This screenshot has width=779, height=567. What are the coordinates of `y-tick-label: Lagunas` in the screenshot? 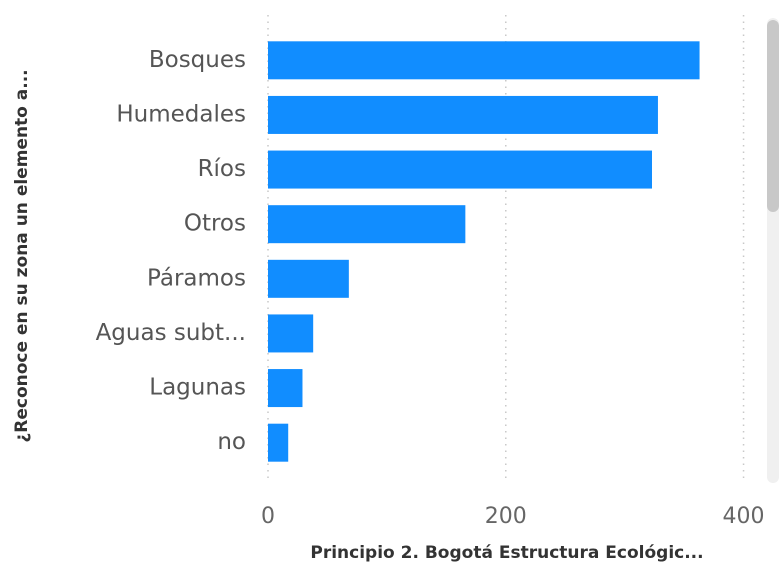 It's located at (197, 388).